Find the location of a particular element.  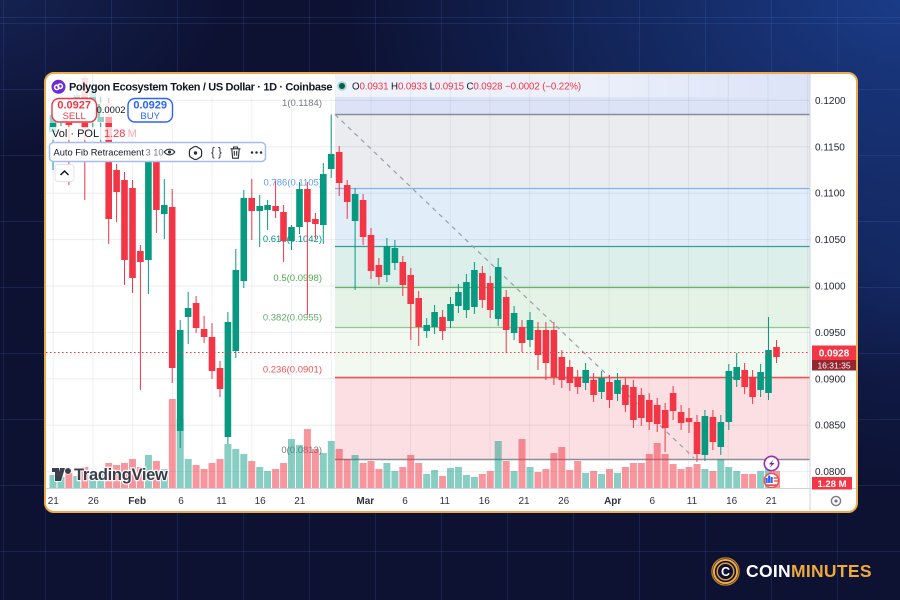

svg-text: 1(0.1184) is located at coordinates (302, 103).